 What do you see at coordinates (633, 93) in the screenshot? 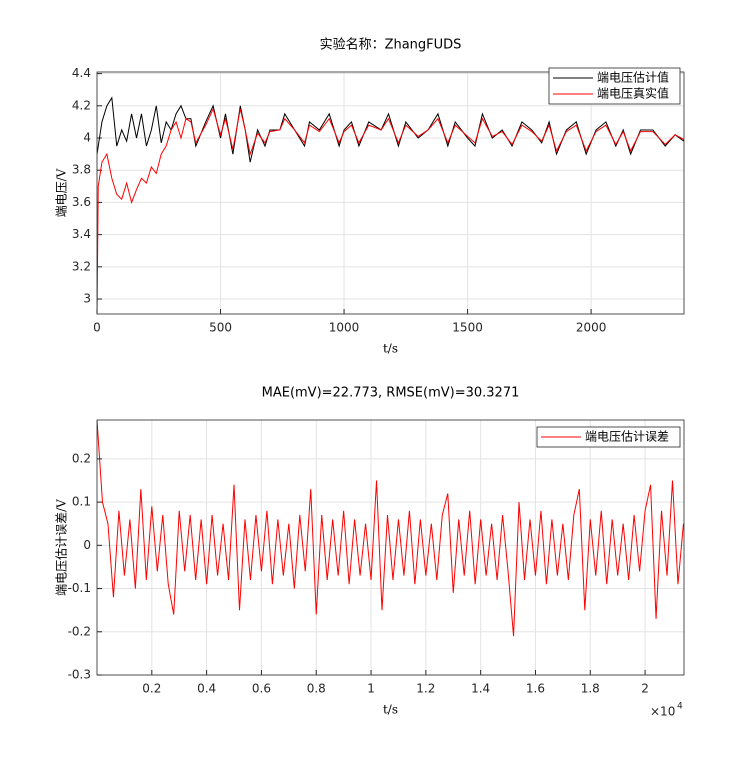
I see `legend-label: 端电压真实值` at bounding box center [633, 93].